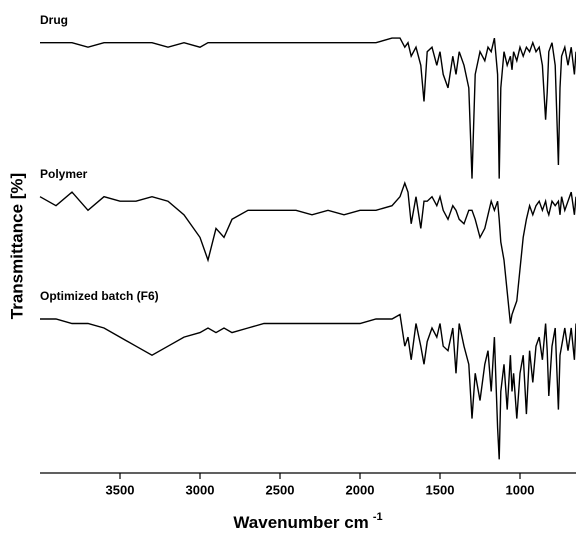 This screenshot has height=538, width=576. I want to click on x-axis-title-exponent: -1, so click(378, 517).